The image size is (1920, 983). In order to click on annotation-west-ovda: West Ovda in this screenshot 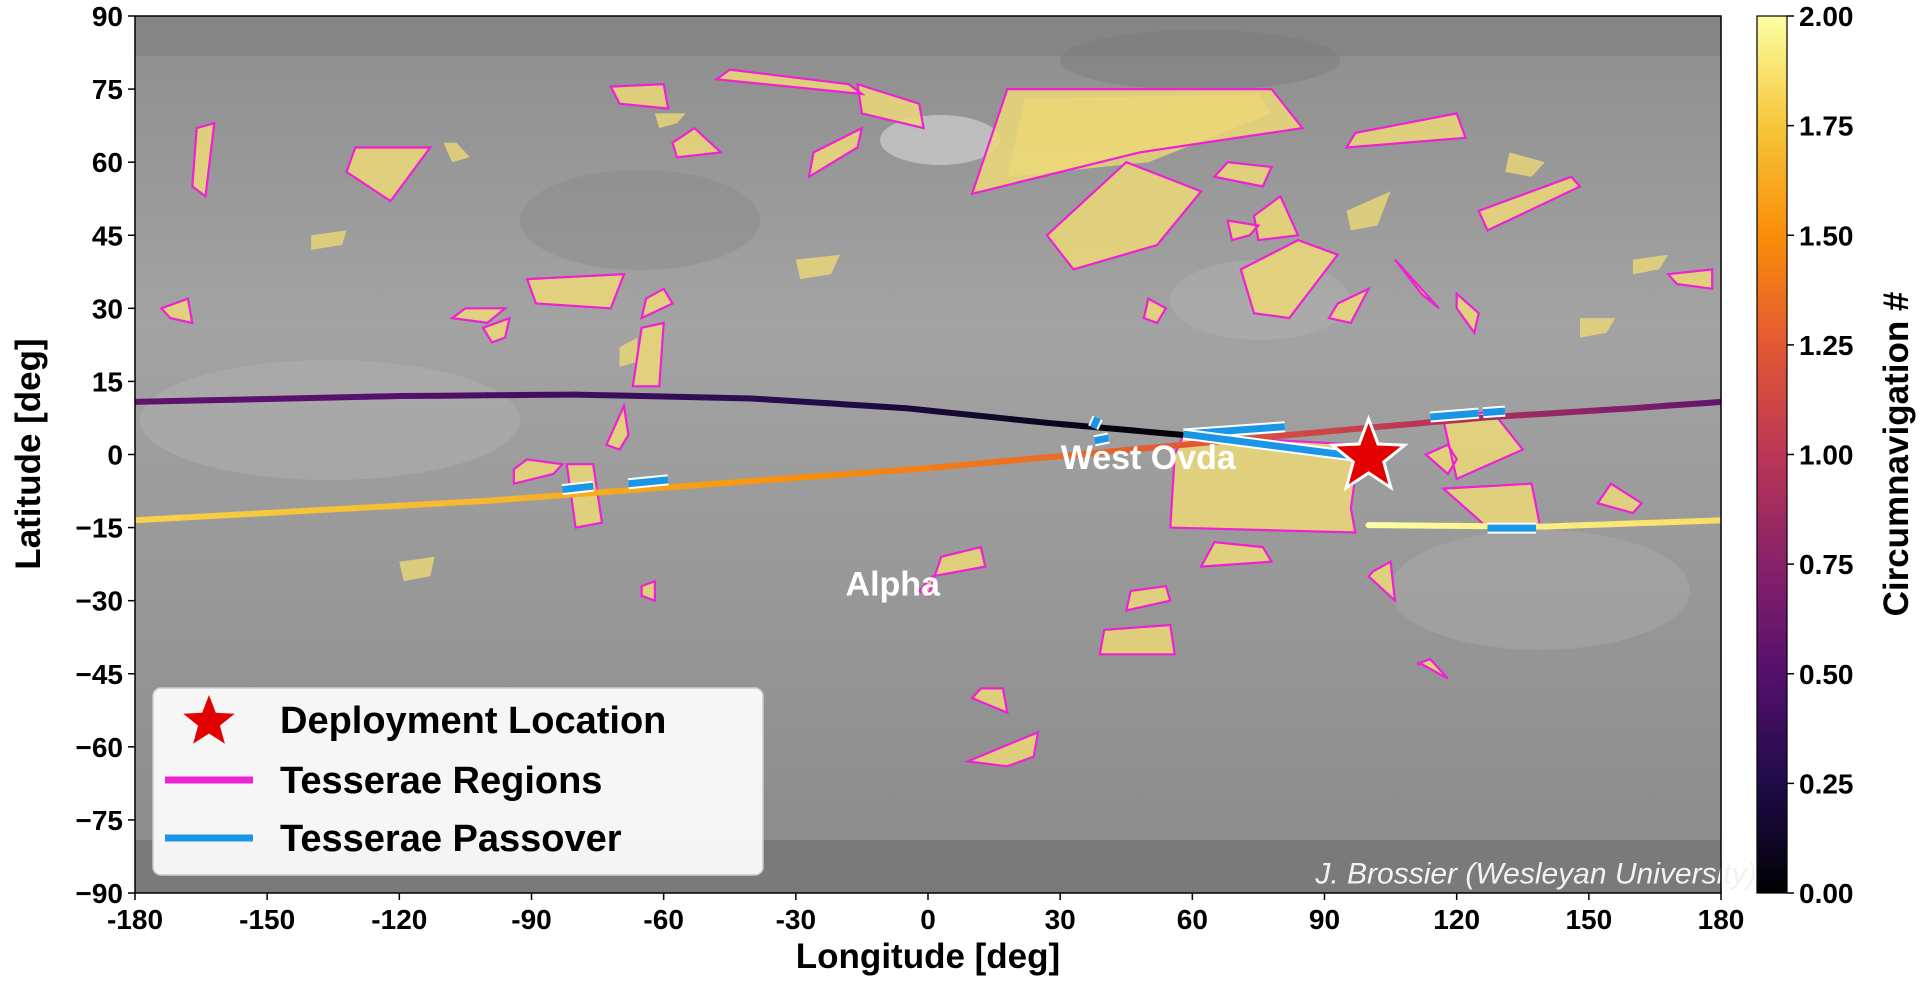, I will do `click(1149, 458)`.